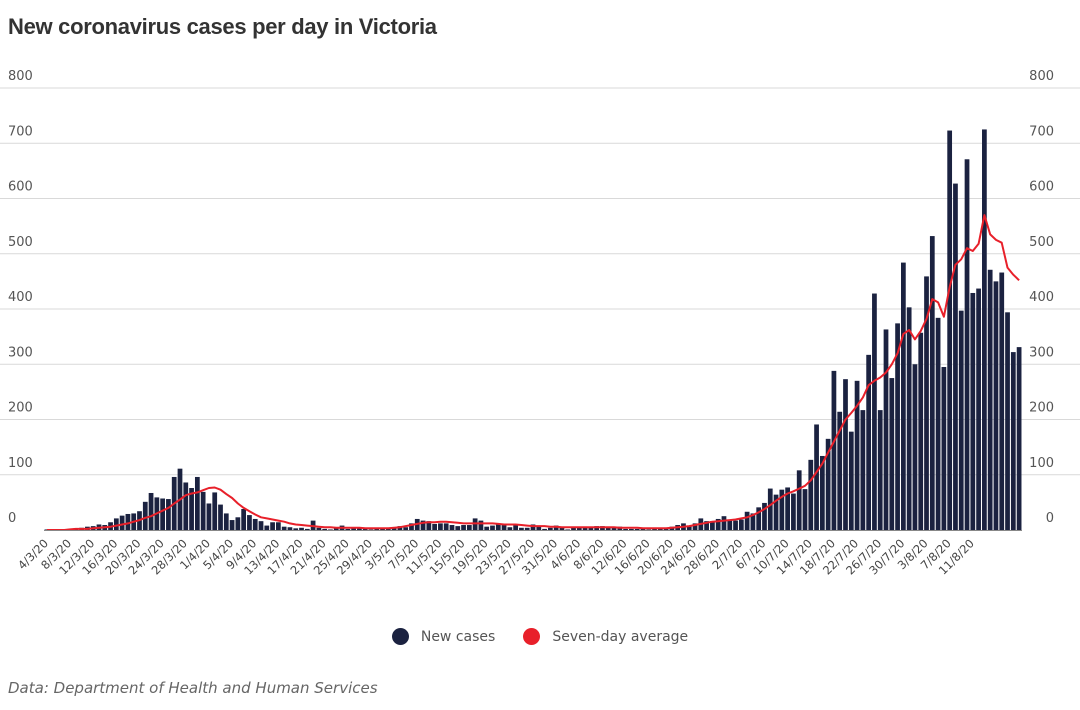 This screenshot has height=710, width=1080. I want to click on legend-swatch-new-cases, so click(400, 636).